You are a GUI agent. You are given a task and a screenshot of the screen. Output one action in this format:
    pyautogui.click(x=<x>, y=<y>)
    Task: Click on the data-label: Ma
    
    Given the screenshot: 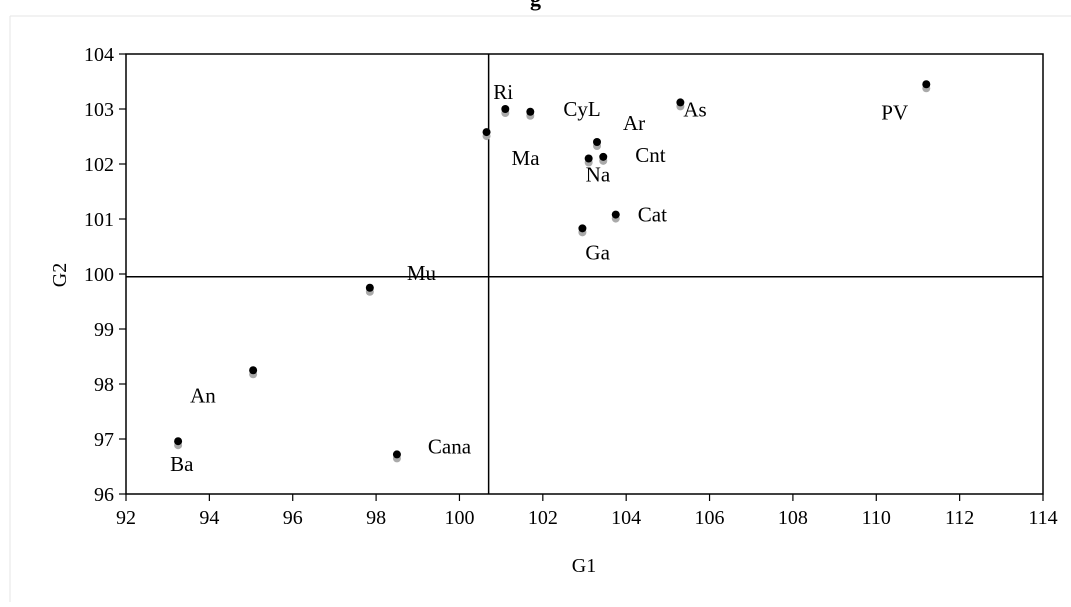 What is the action you would take?
    pyautogui.click(x=526, y=158)
    